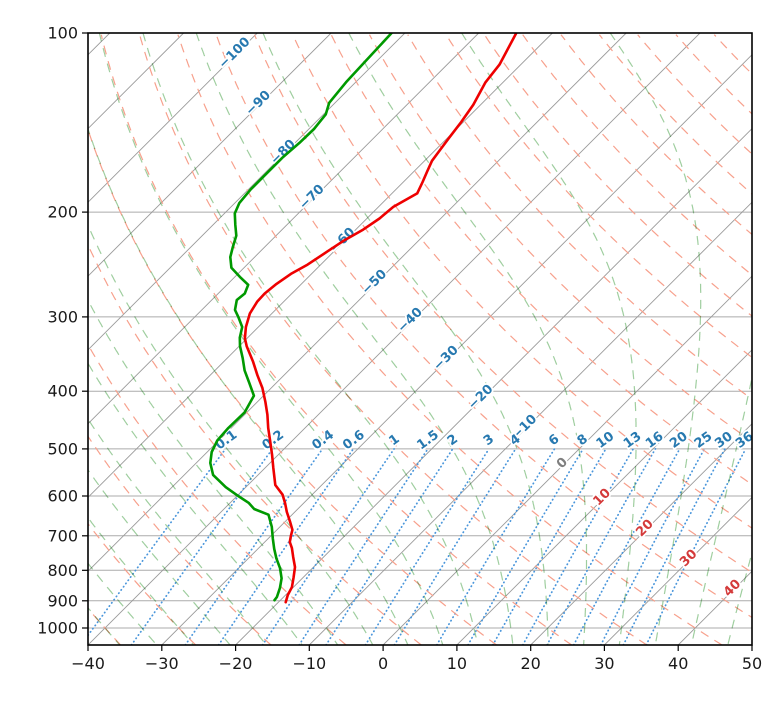 The height and width of the screenshot is (708, 775). I want to click on x-tick-label: −30, so click(162, 663).